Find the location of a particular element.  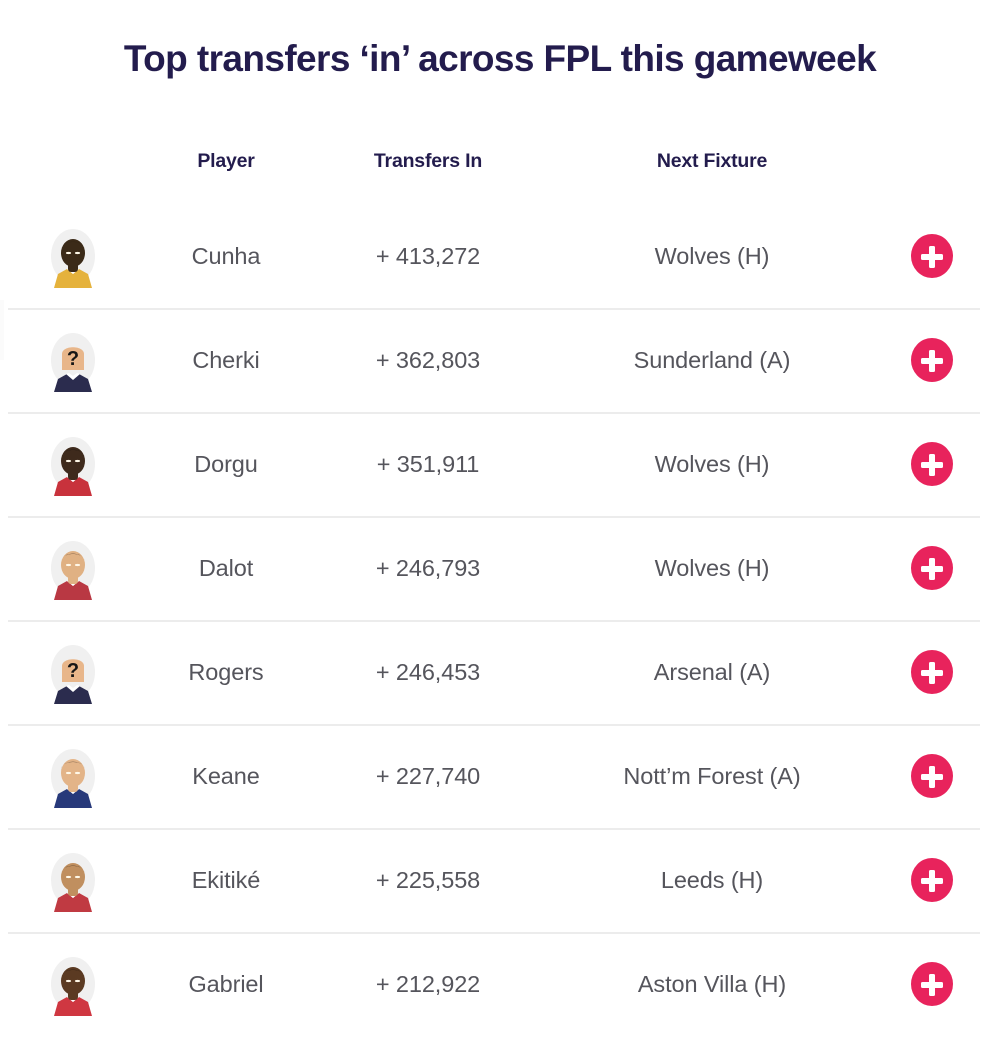

table-row-4: ? Dalot + 246,793 Wolves (H) is located at coordinates (500, 568).